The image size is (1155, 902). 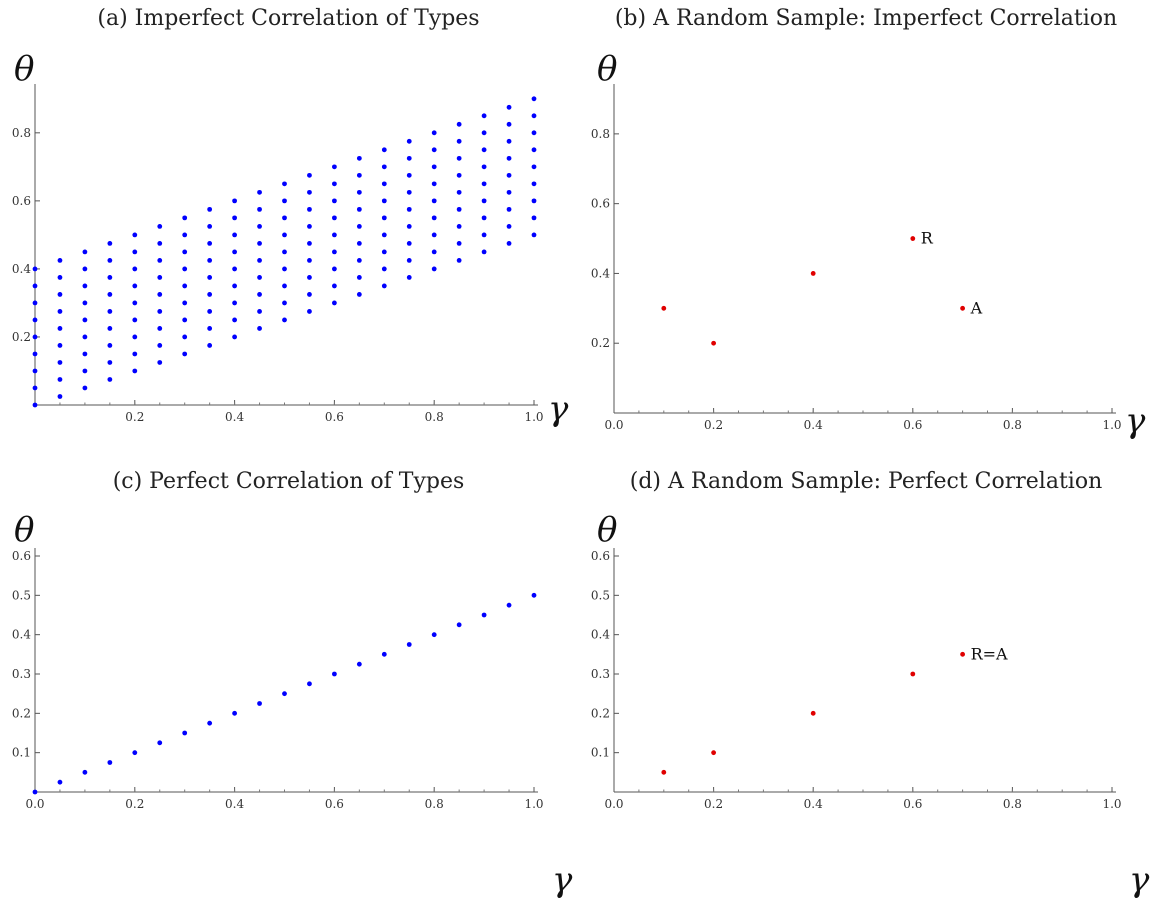 What do you see at coordinates (600, 713) in the screenshot?
I see `y-tick-label: 0.2` at bounding box center [600, 713].